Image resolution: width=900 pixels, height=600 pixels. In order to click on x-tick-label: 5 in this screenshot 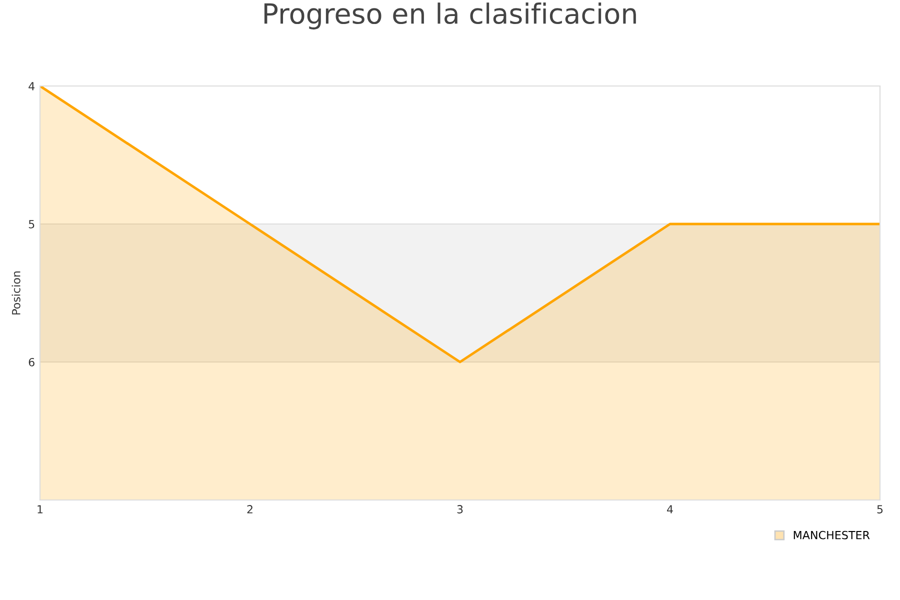, I will do `click(880, 509)`.